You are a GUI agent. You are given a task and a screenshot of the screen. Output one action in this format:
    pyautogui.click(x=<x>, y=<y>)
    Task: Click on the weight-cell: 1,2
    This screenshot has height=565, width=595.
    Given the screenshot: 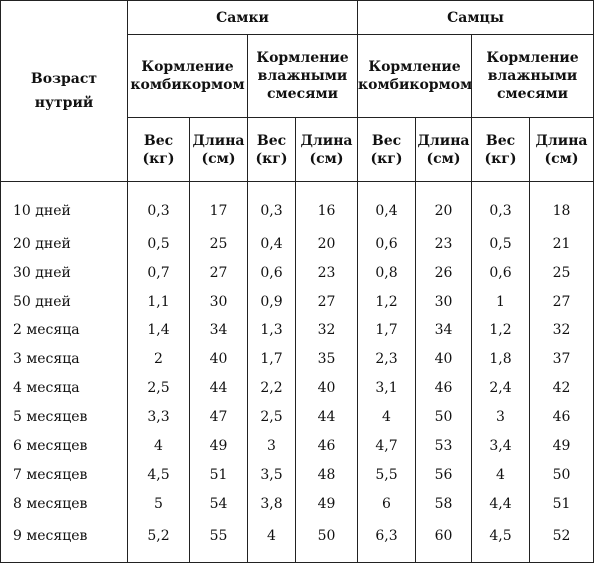 What is the action you would take?
    pyautogui.click(x=386, y=302)
    